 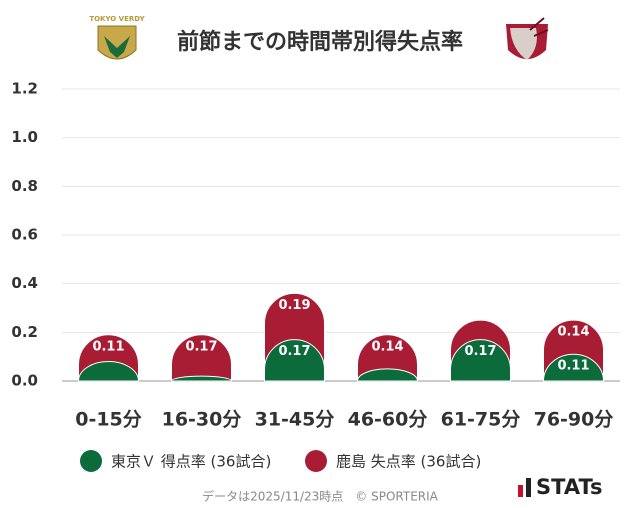 What do you see at coordinates (569, 487) in the screenshot?
I see `brand: STATs` at bounding box center [569, 487].